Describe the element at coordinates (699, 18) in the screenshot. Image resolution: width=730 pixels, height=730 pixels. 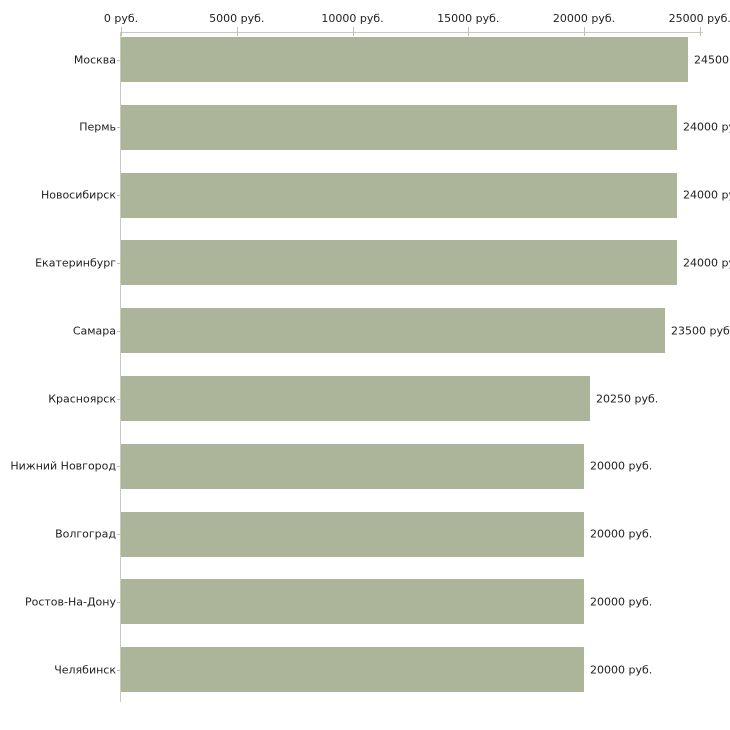
I see `x-axis-tick-label: 25000 руб.` at that location.